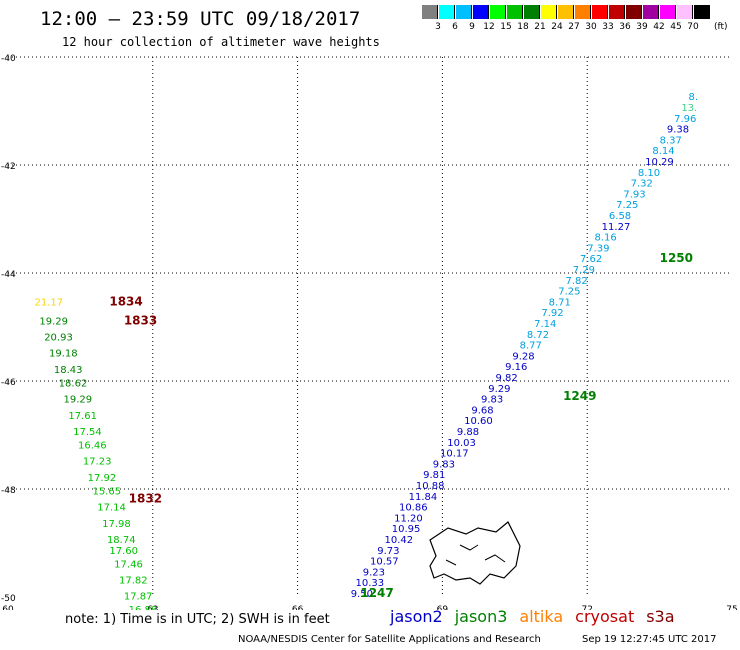 The image size is (740, 650). What do you see at coordinates (591, 259) in the screenshot?
I see `data-label: 7.62` at bounding box center [591, 259].